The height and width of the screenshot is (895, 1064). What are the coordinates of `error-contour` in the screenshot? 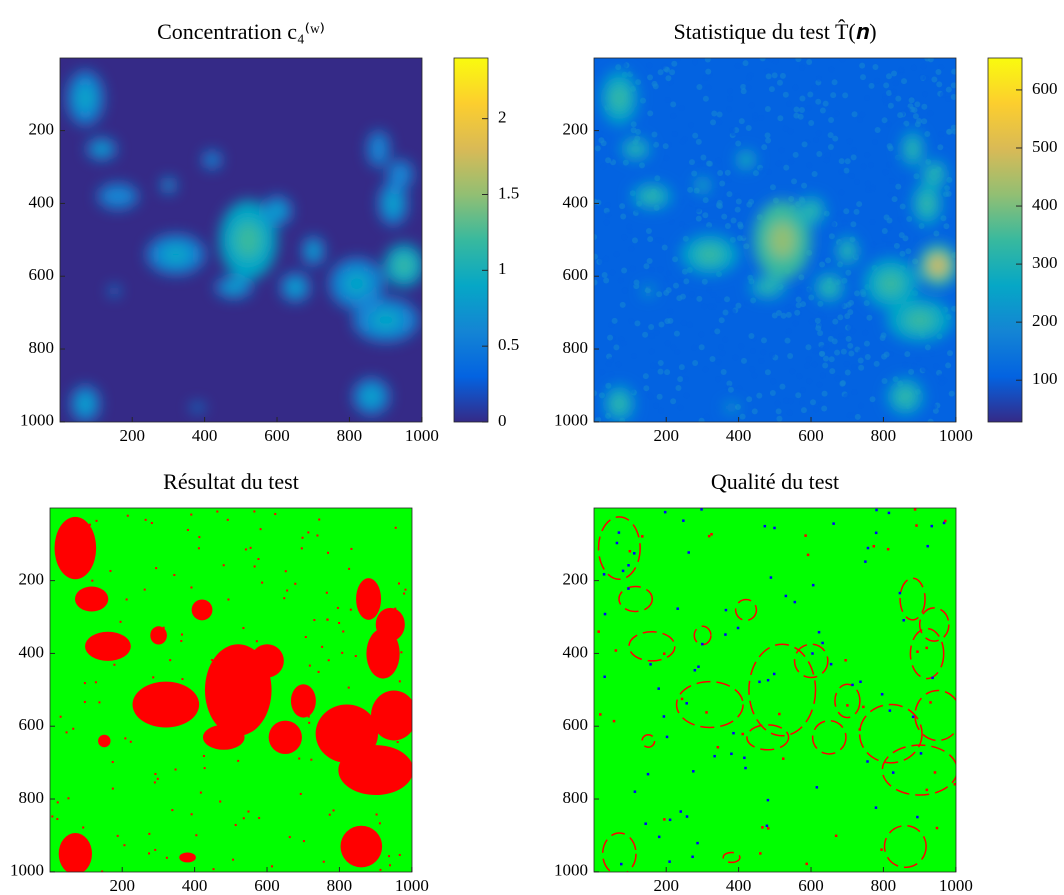 It's located at (619, 852).